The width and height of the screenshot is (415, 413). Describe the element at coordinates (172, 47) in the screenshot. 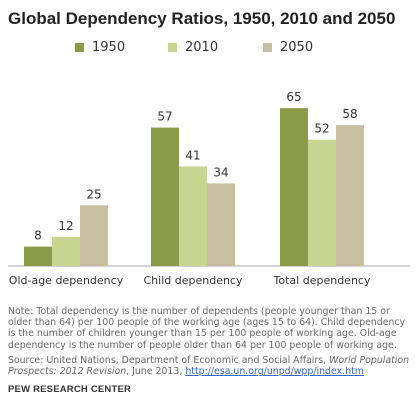

I see `legend-swatch-2010` at that location.